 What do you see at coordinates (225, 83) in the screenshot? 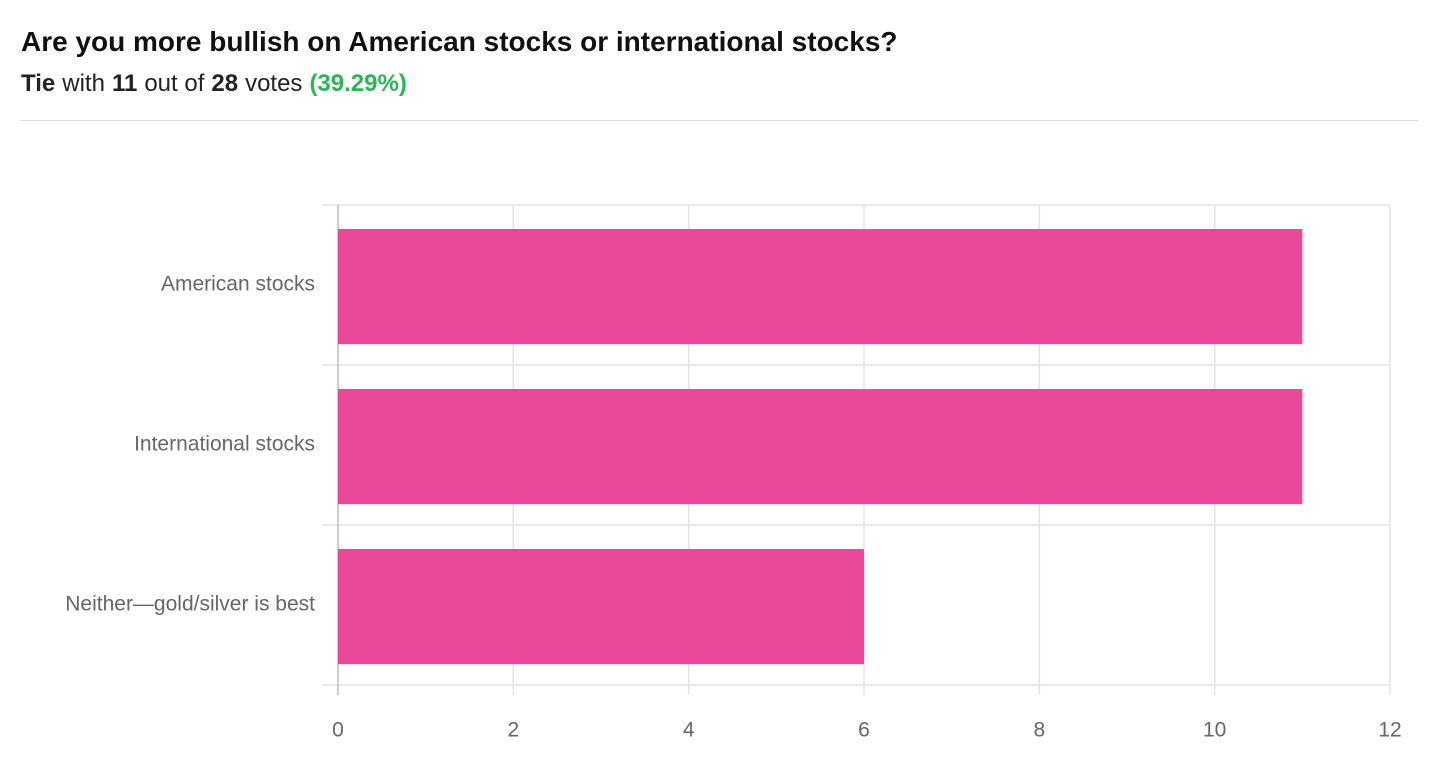
I see `subtitle-part: 28` at bounding box center [225, 83].